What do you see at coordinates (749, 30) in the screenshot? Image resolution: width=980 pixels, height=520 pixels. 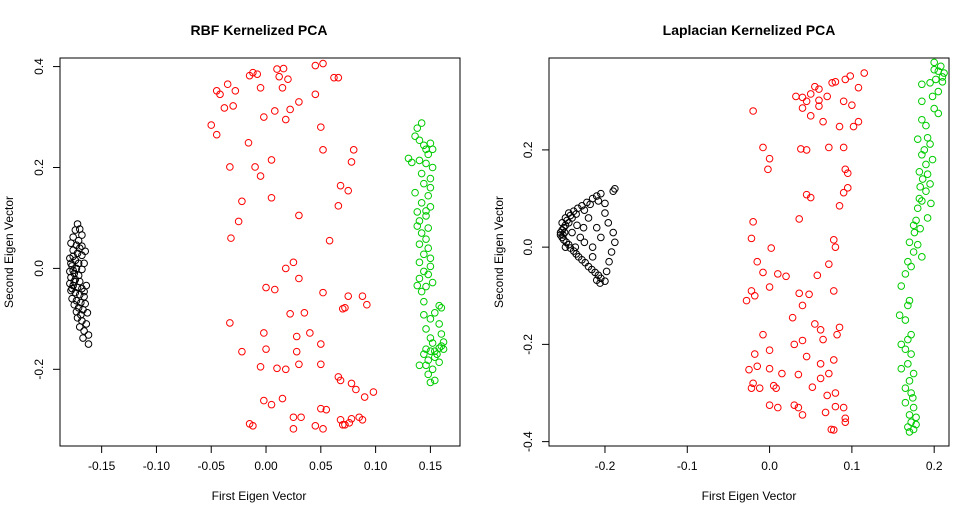 I see `laplacian-pca-title: Laplacian Kernelized PCA` at bounding box center [749, 30].